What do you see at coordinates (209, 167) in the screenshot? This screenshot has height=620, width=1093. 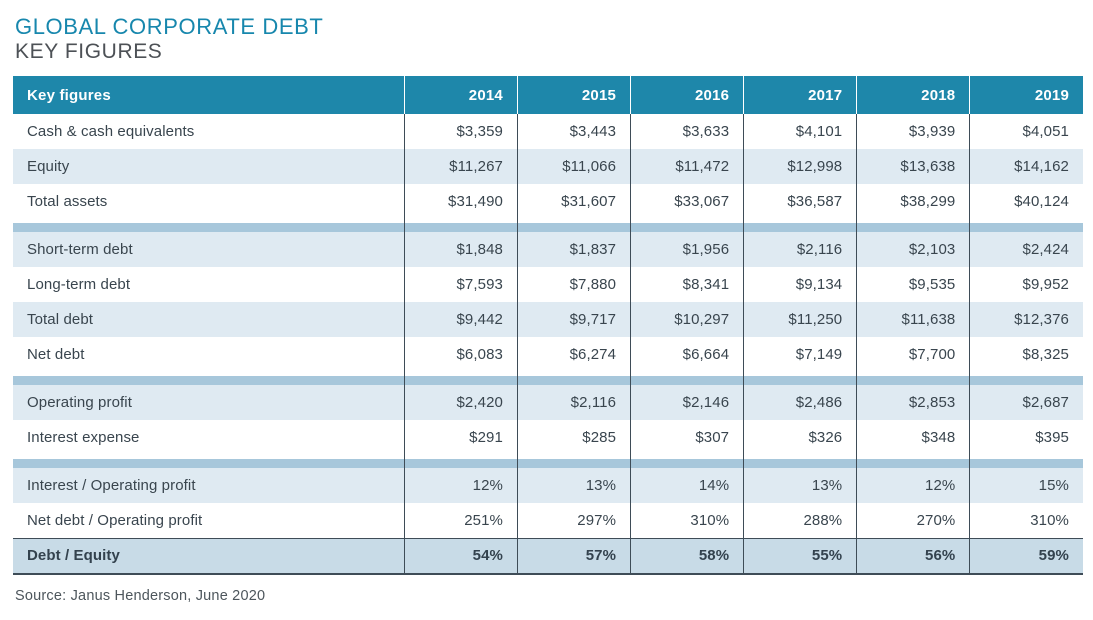 I see `row-label-cell: Equity` at bounding box center [209, 167].